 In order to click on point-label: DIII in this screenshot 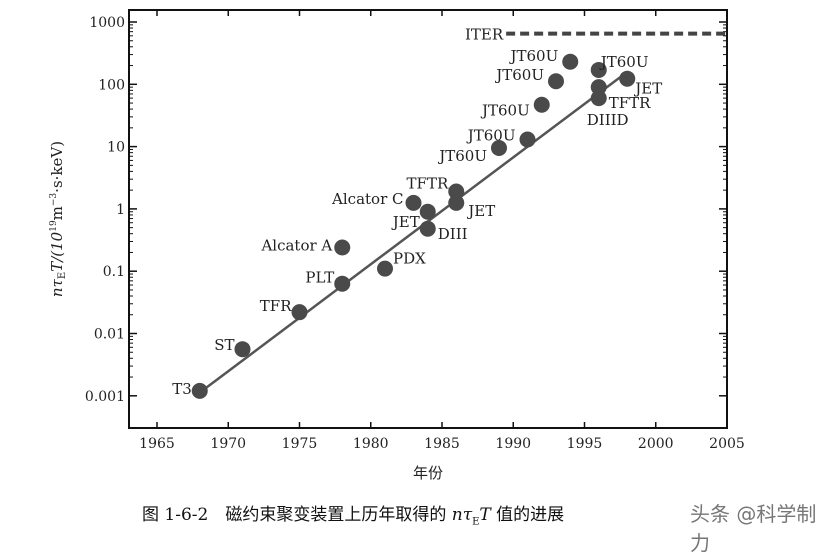, I will do `click(453, 234)`.